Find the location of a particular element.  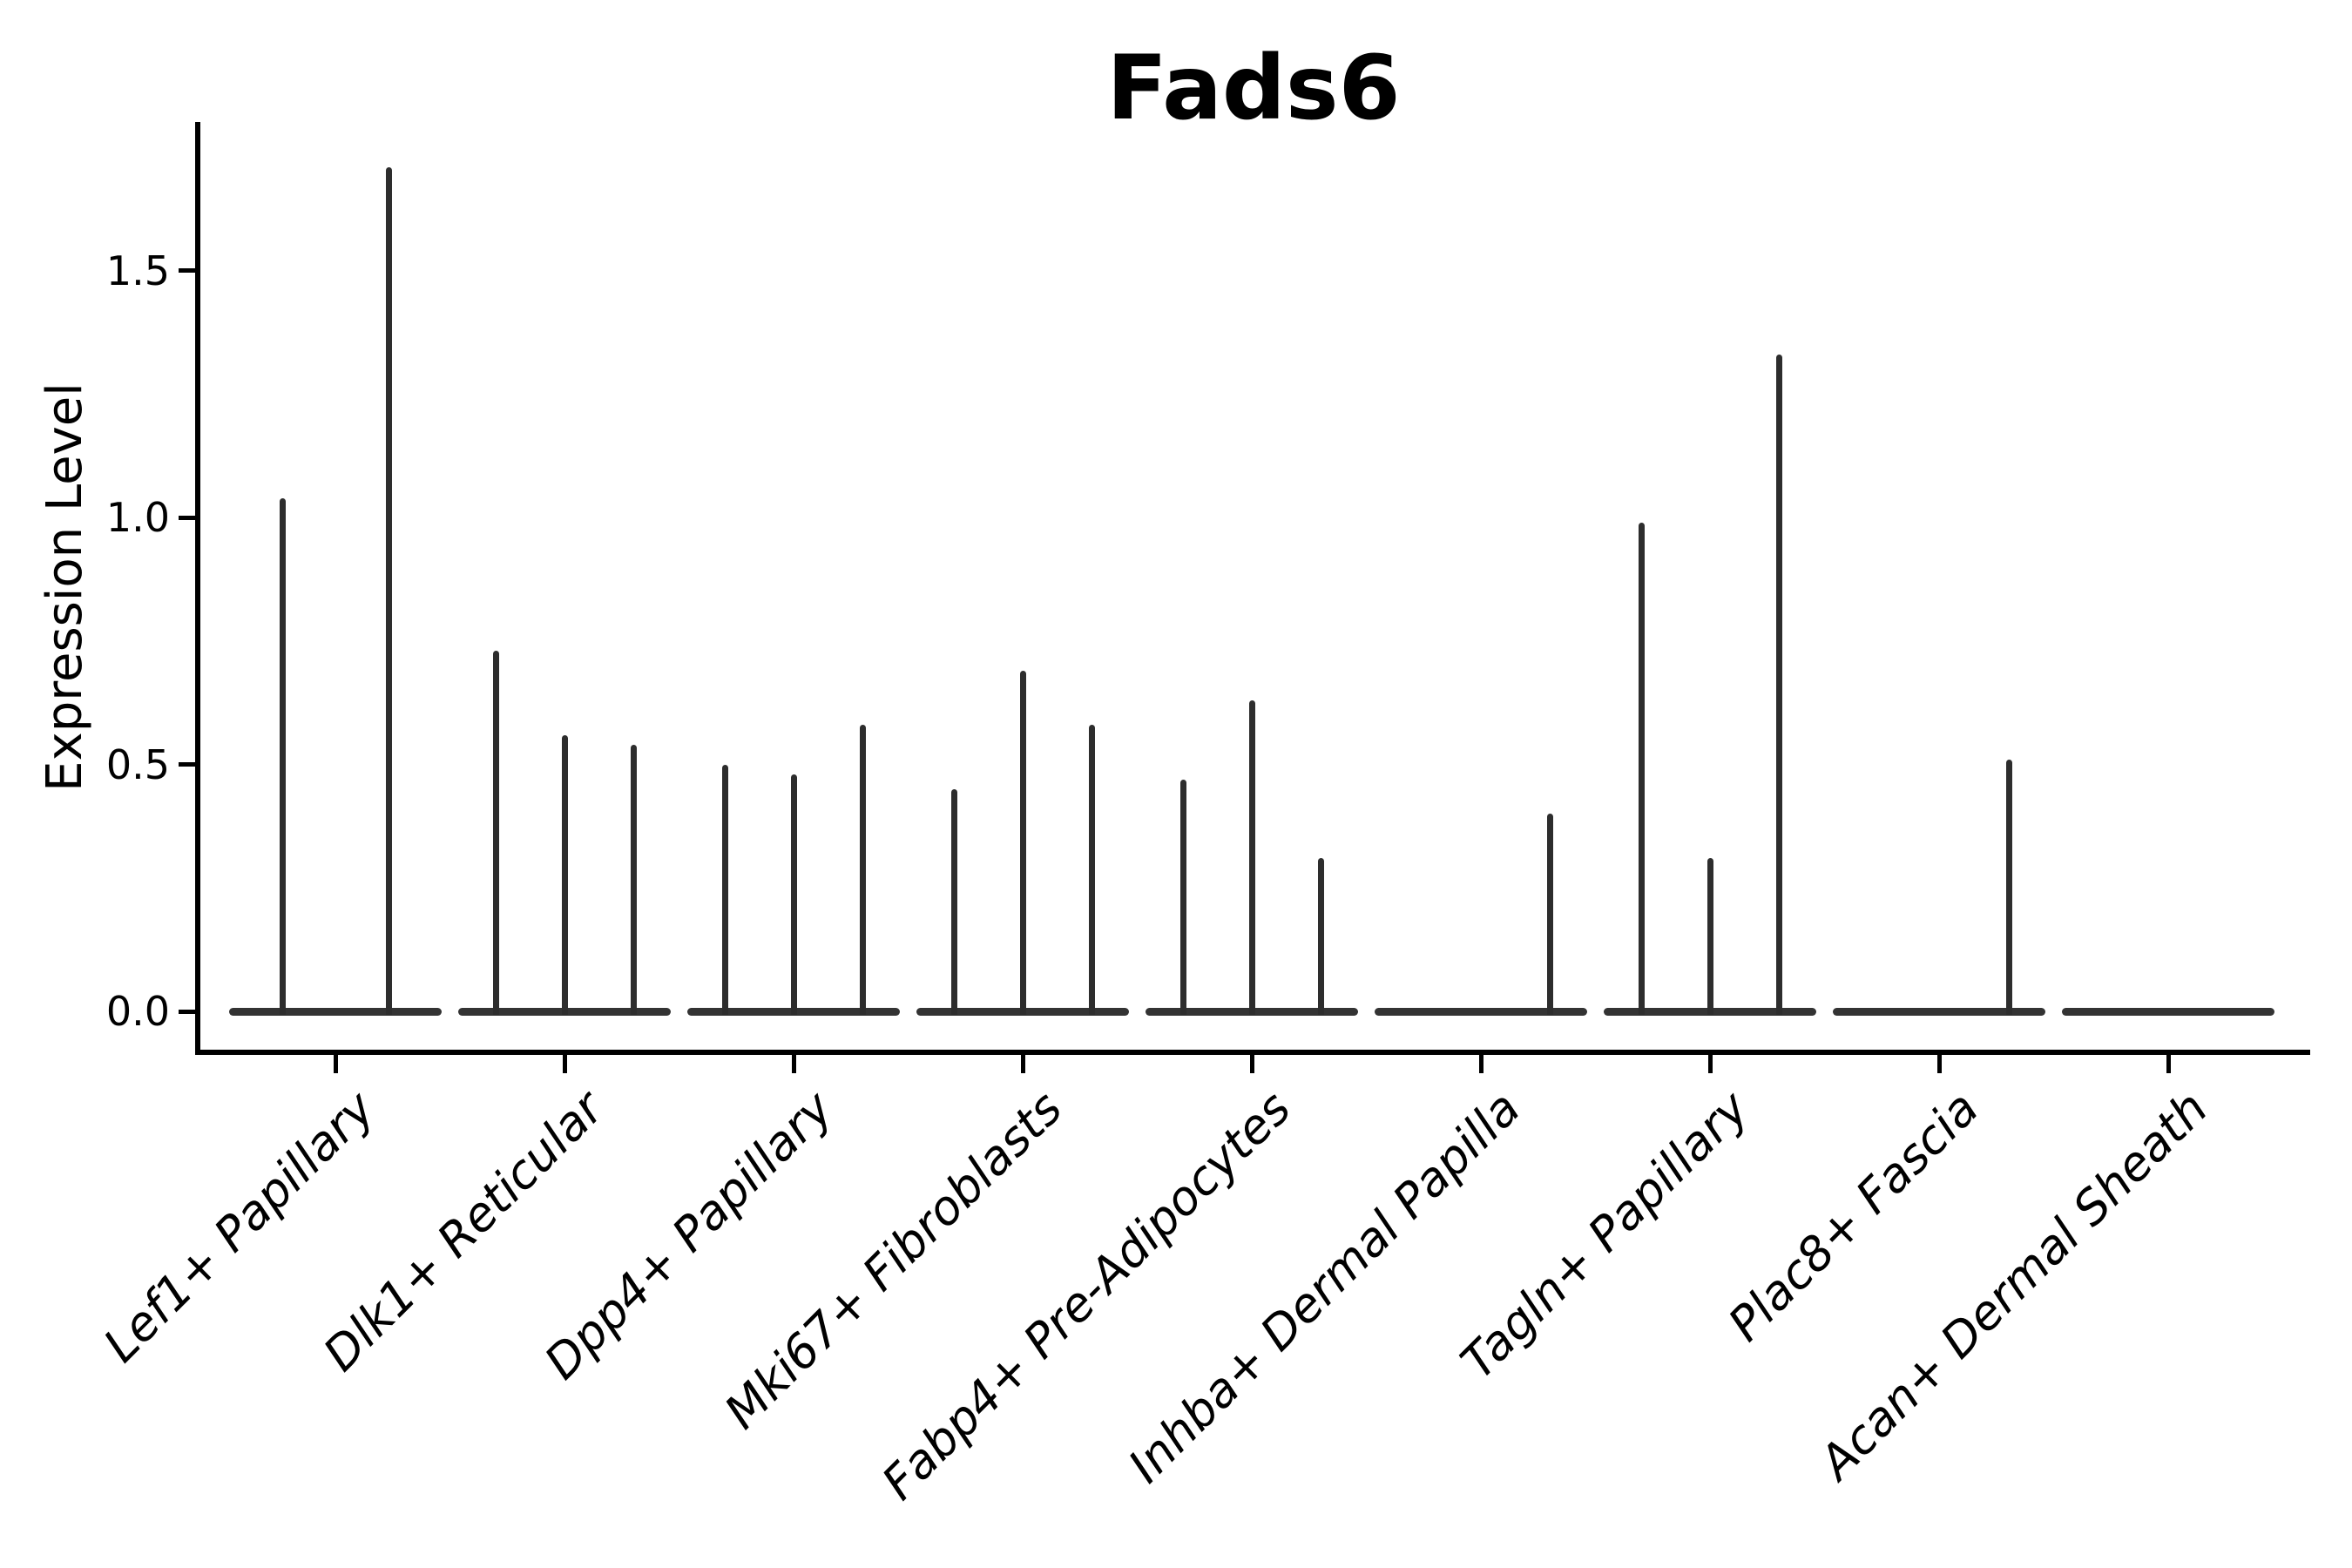

x-tick-label: Plac8+ Fascia is located at coordinates (1854, 1216).